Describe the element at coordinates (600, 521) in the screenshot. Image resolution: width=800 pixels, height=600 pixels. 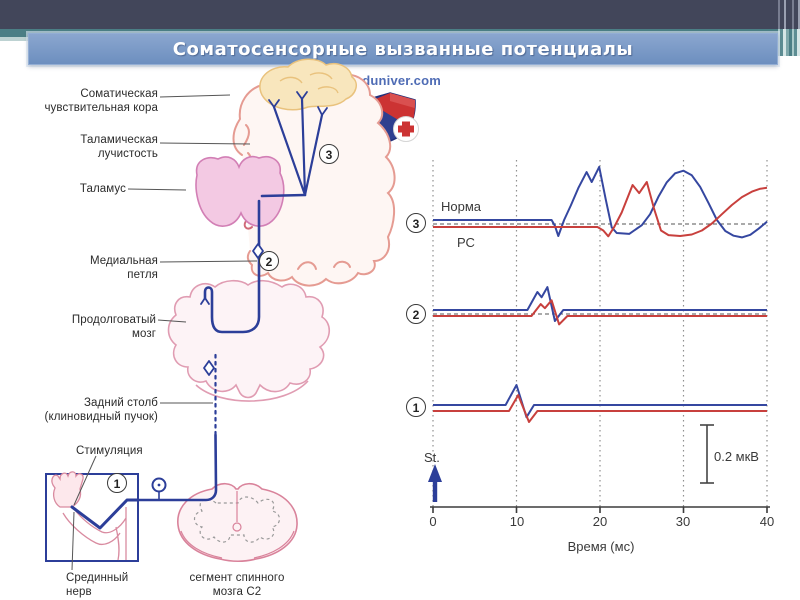
I see `x-tick-20: 20` at that location.